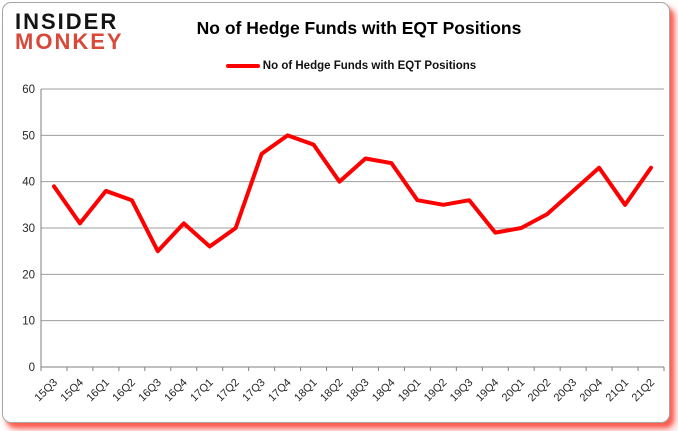  Describe the element at coordinates (150, 391) in the screenshot. I see `x-axis-tick-label: 16Q3` at that location.